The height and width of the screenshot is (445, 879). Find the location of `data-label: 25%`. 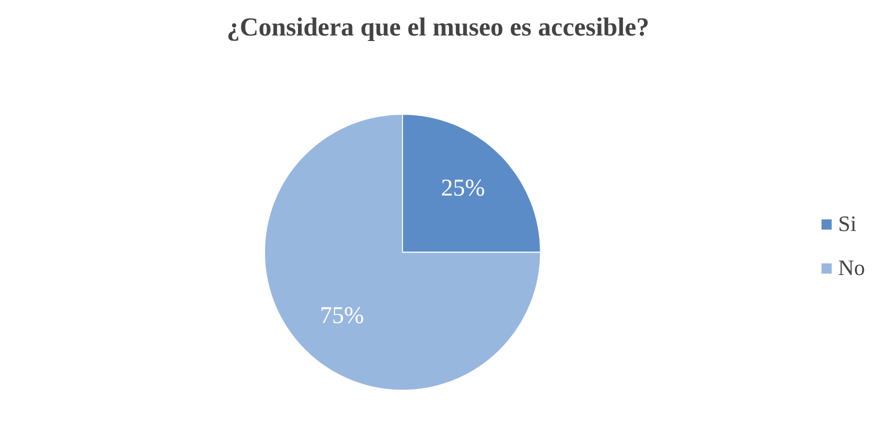

data-label: 25% is located at coordinates (463, 189).